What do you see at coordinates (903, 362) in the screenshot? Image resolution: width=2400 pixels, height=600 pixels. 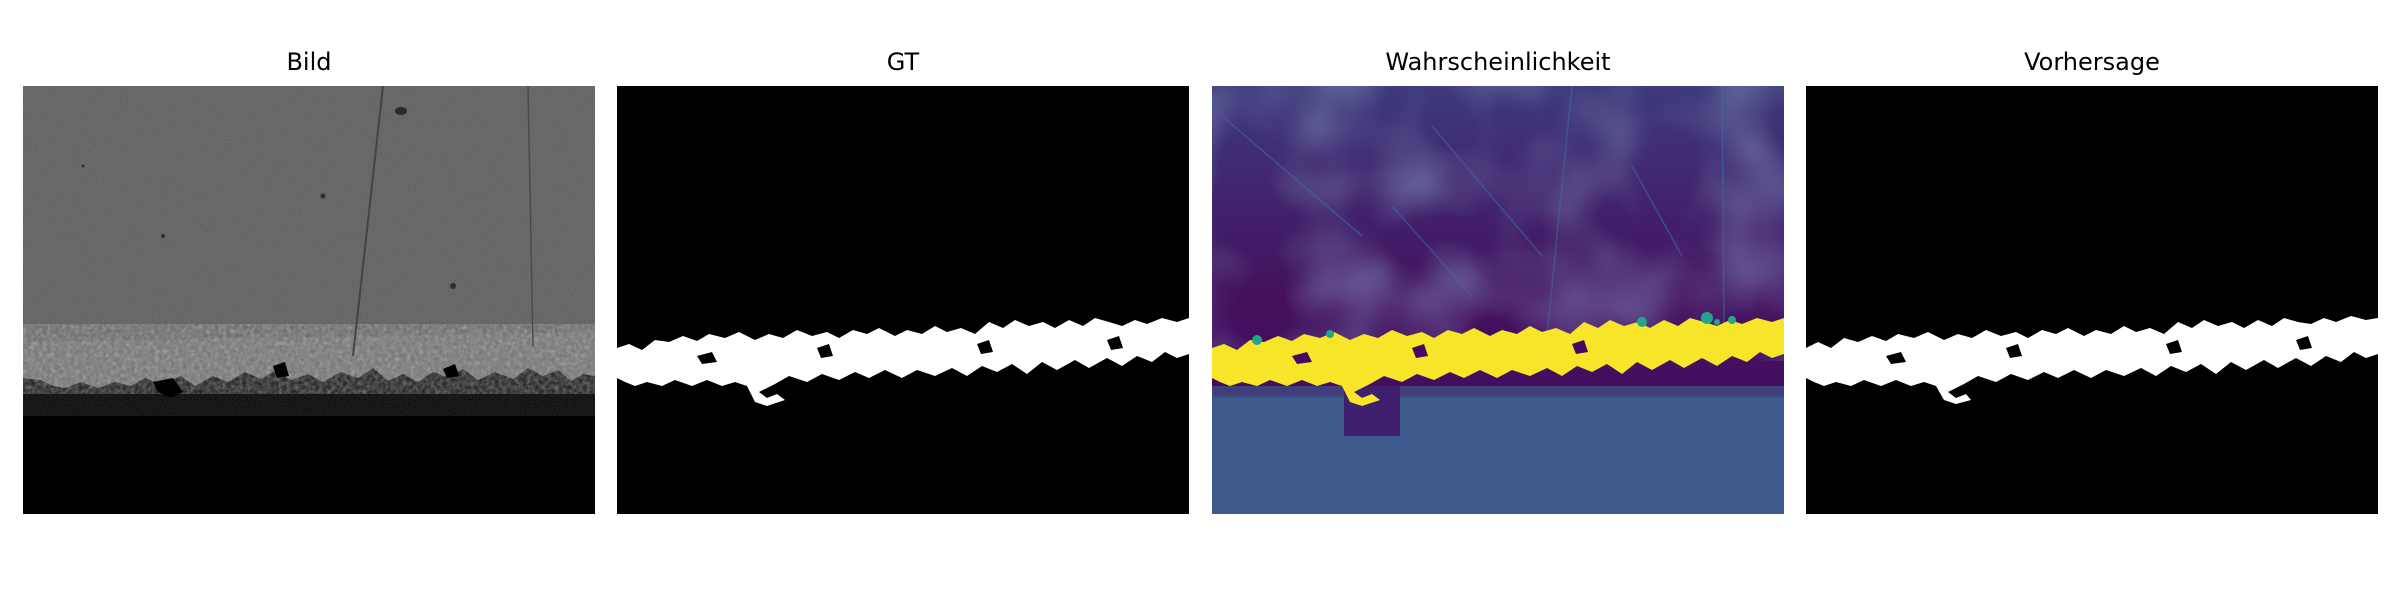 I see `gt-mask` at bounding box center [903, 362].